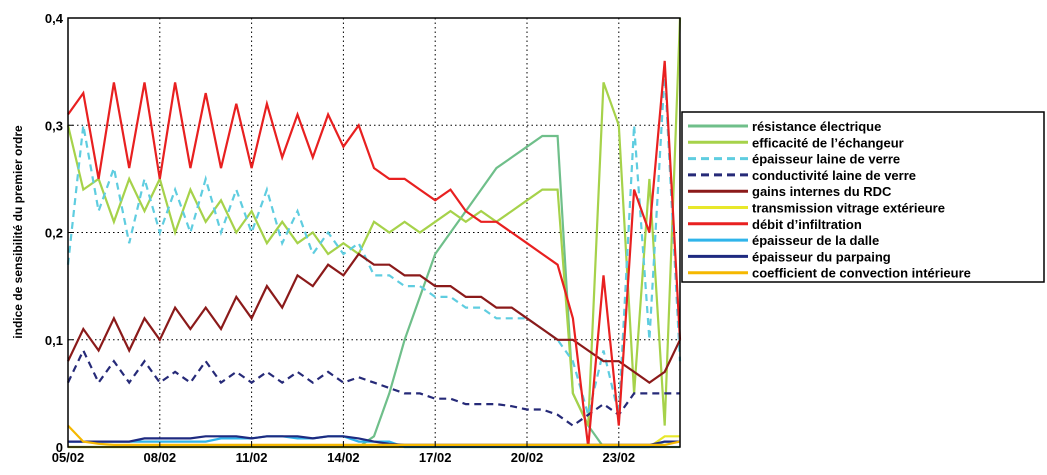 The width and height of the screenshot is (1047, 475). What do you see at coordinates (848, 208) in the screenshot?
I see `legend-label: transmission vitrage extérieure` at bounding box center [848, 208].